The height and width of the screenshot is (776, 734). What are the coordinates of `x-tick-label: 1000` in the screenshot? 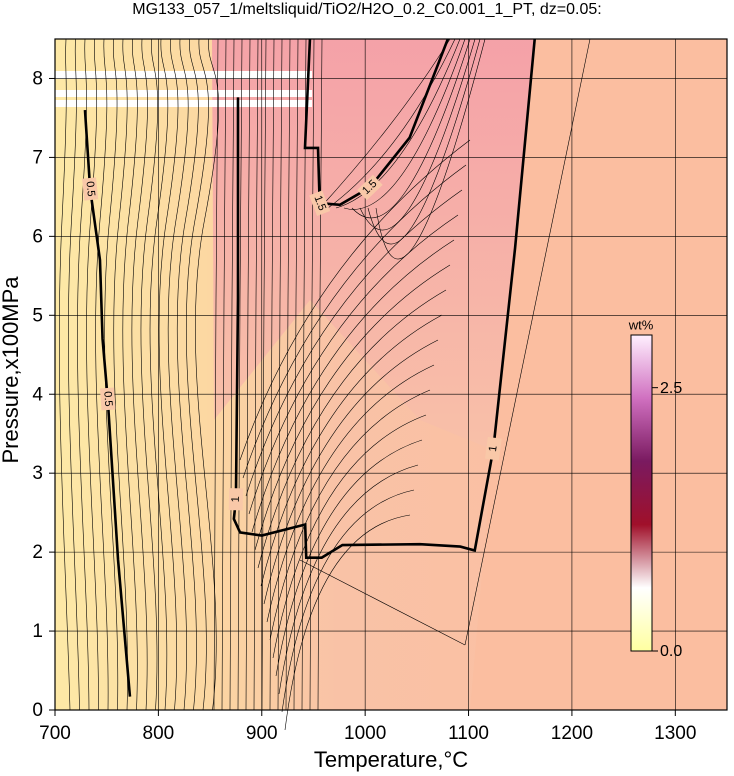 It's located at (365, 733).